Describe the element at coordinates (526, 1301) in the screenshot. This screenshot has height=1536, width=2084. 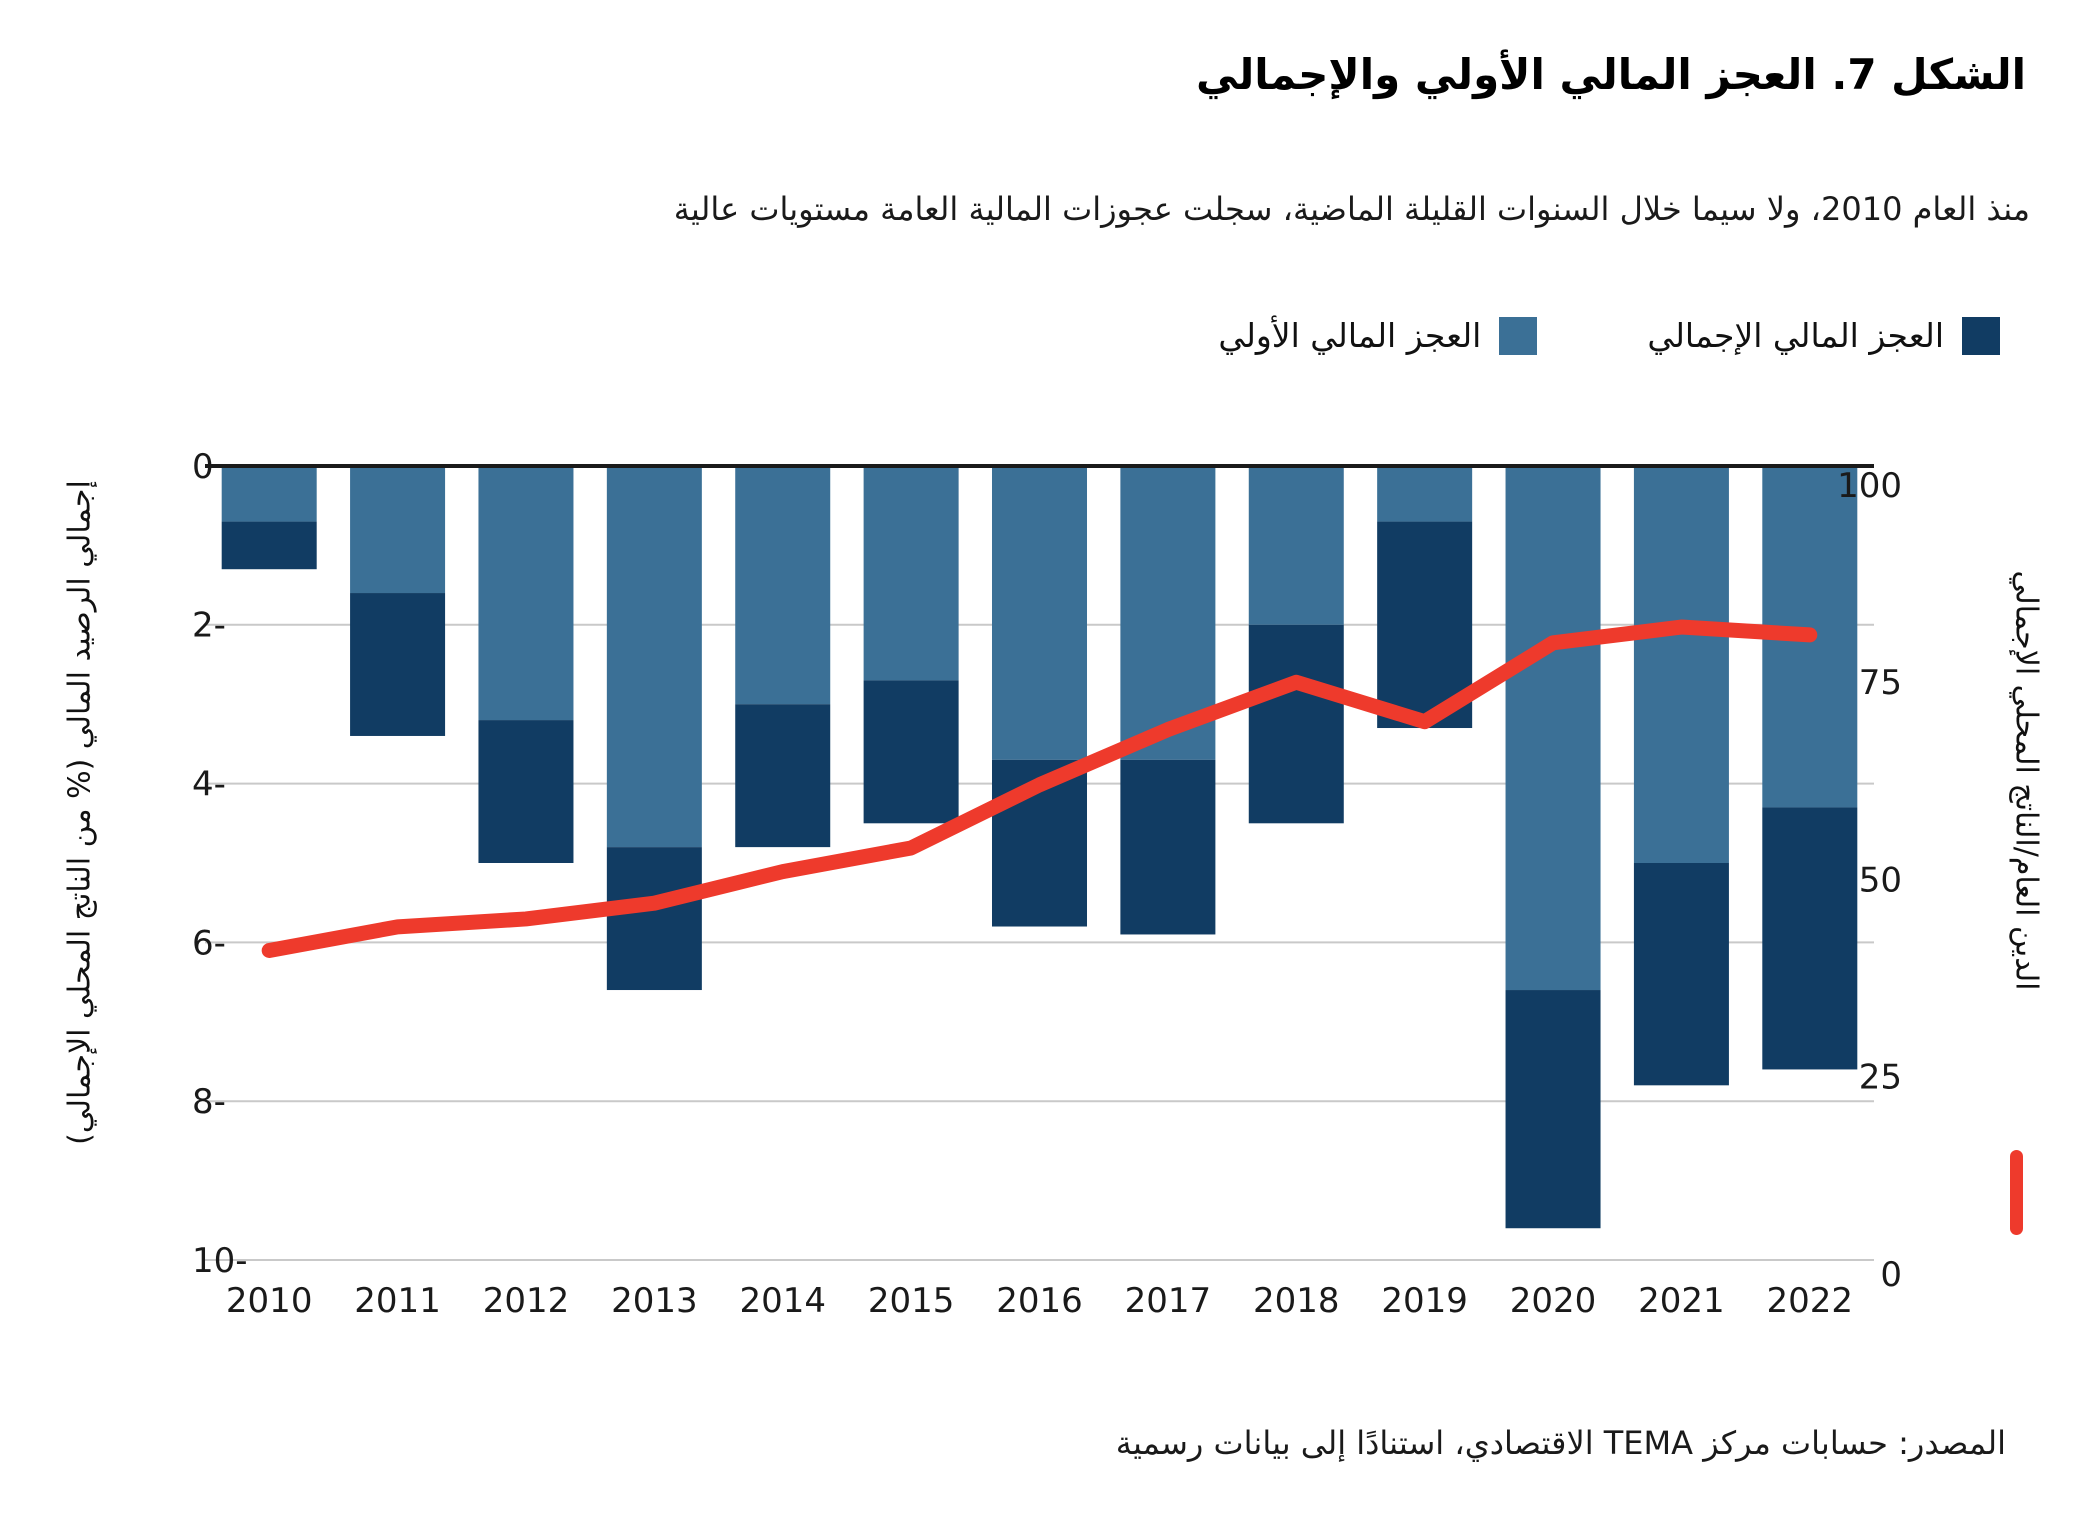
I see `x-axis-label-2012: 2012` at that location.